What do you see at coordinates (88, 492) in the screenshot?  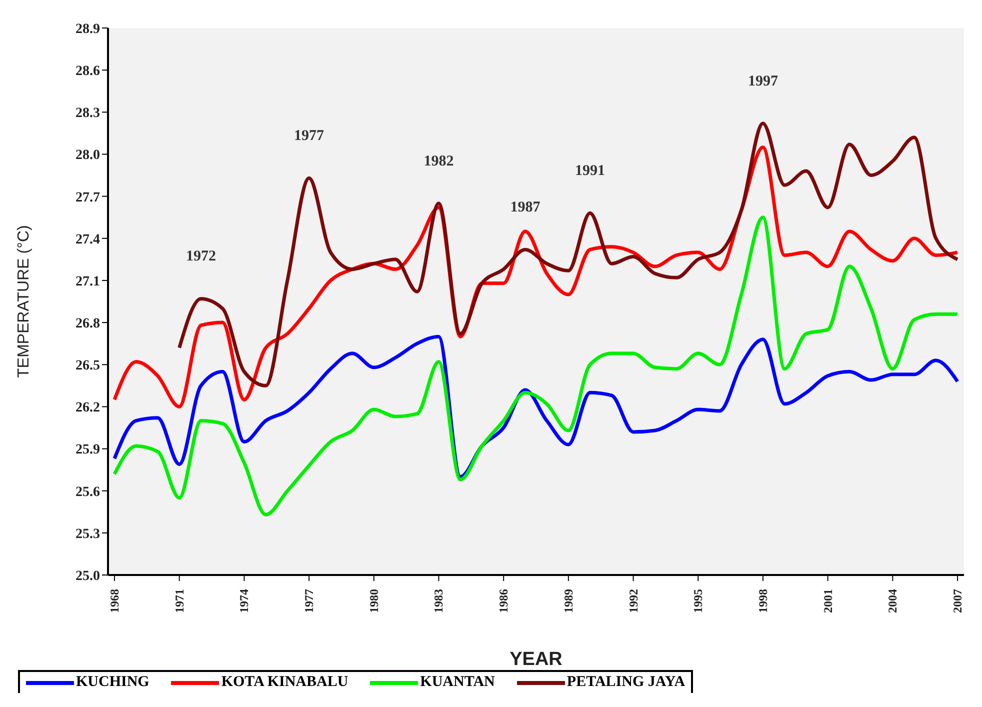 I see `y-tick-label: 25.6` at bounding box center [88, 492].